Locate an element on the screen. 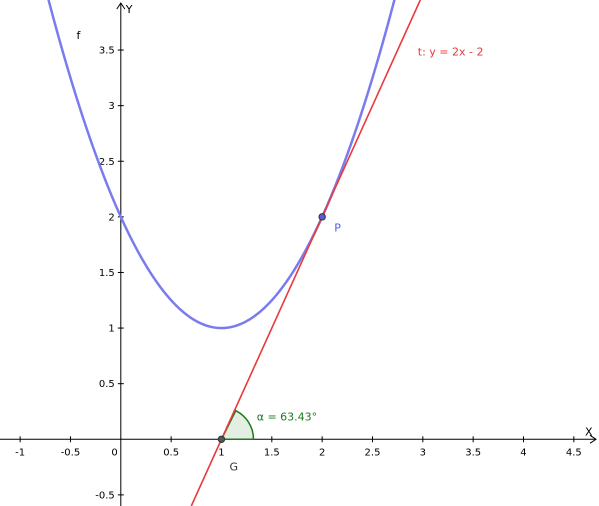 The height and width of the screenshot is (506, 599). x-tick-label: 3 is located at coordinates (423, 452).